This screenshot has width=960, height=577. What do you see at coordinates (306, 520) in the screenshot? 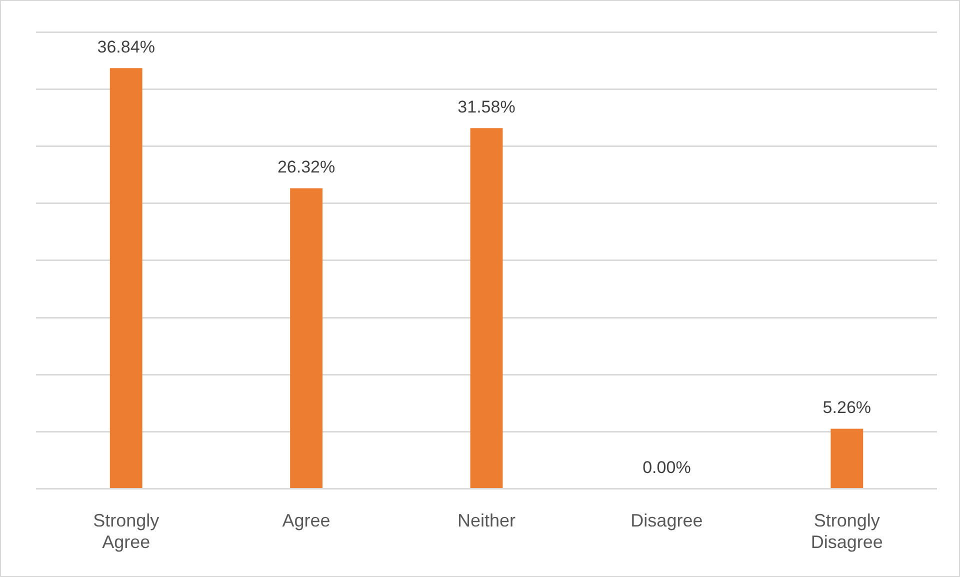
I see `x-tick-label: Agree` at bounding box center [306, 520].